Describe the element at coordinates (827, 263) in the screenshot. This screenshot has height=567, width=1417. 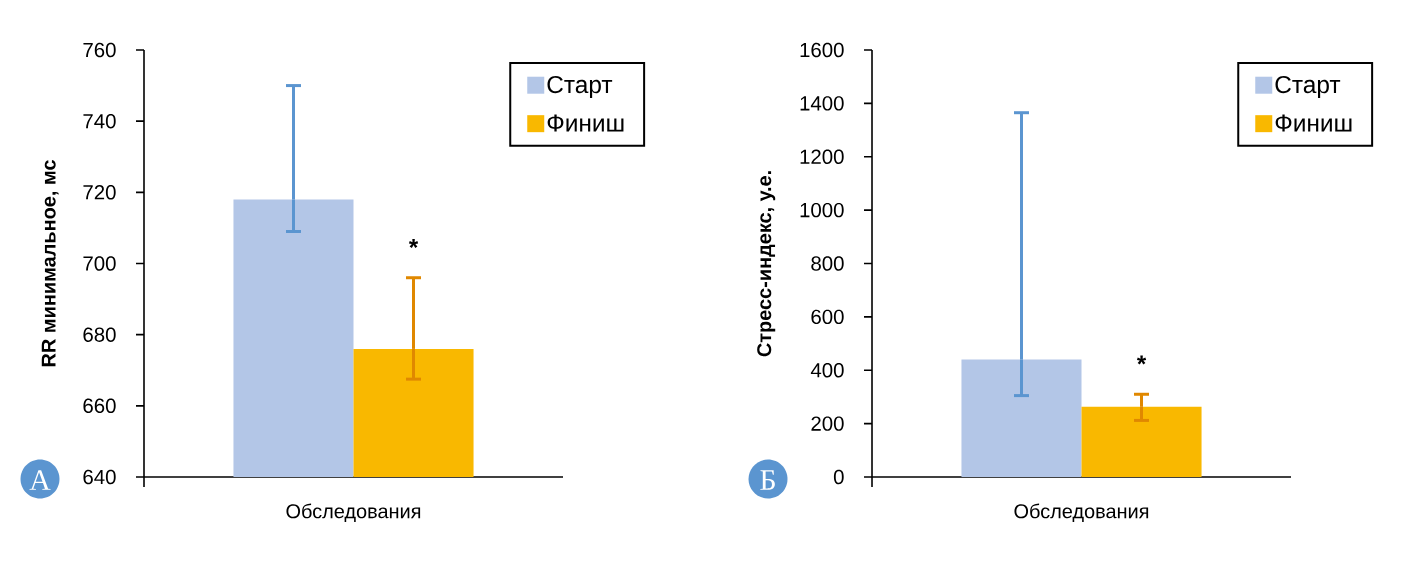
I see `y-tick-label: 800` at that location.